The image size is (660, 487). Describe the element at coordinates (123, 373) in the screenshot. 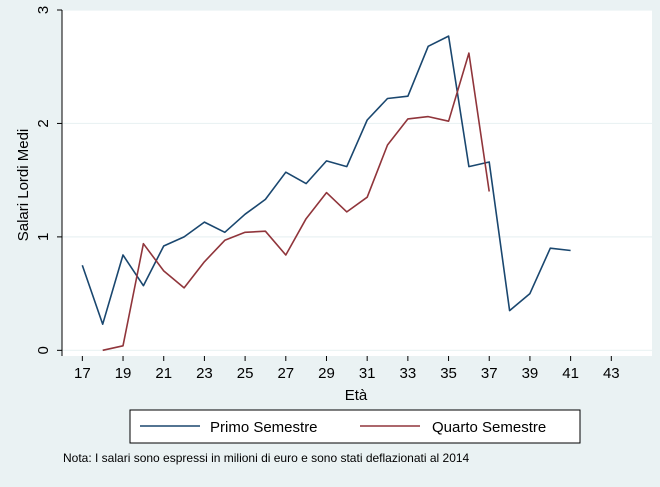

I see `x-tick-label: 19` at that location.